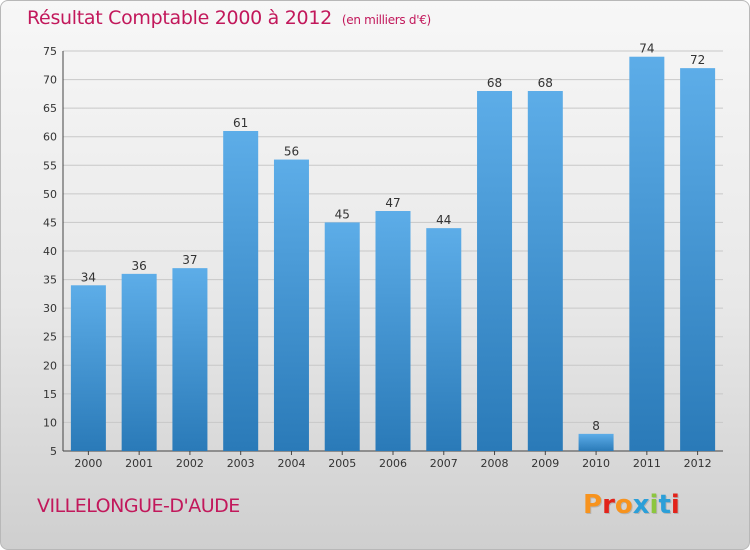  I want to click on logo-letter: r, so click(608, 505).